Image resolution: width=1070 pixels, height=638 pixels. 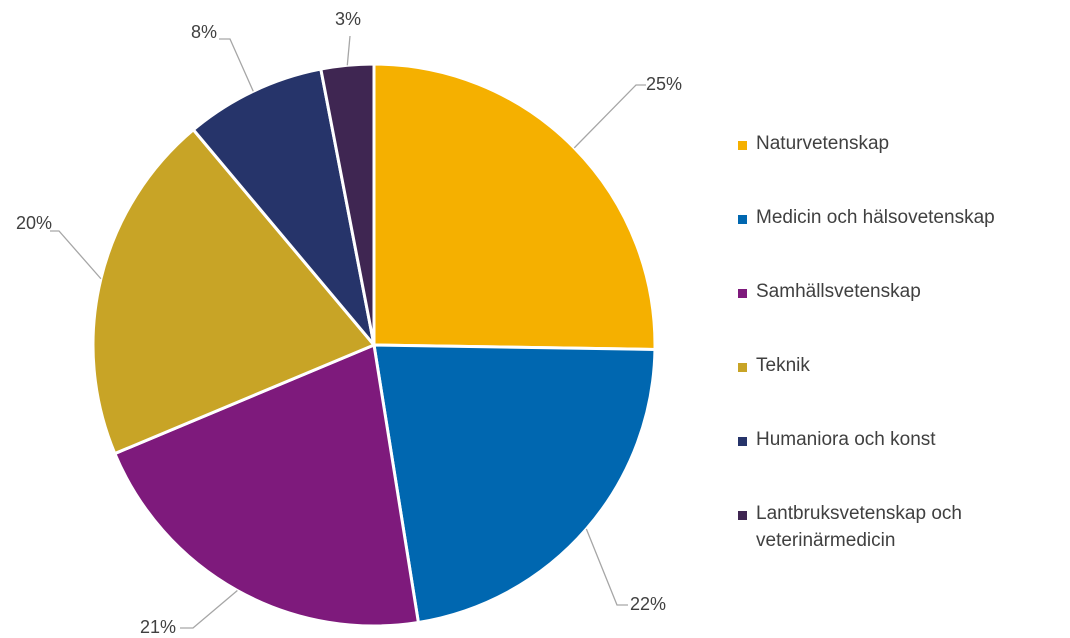 What do you see at coordinates (648, 604) in the screenshot?
I see `data-label-medicin: 22%` at bounding box center [648, 604].